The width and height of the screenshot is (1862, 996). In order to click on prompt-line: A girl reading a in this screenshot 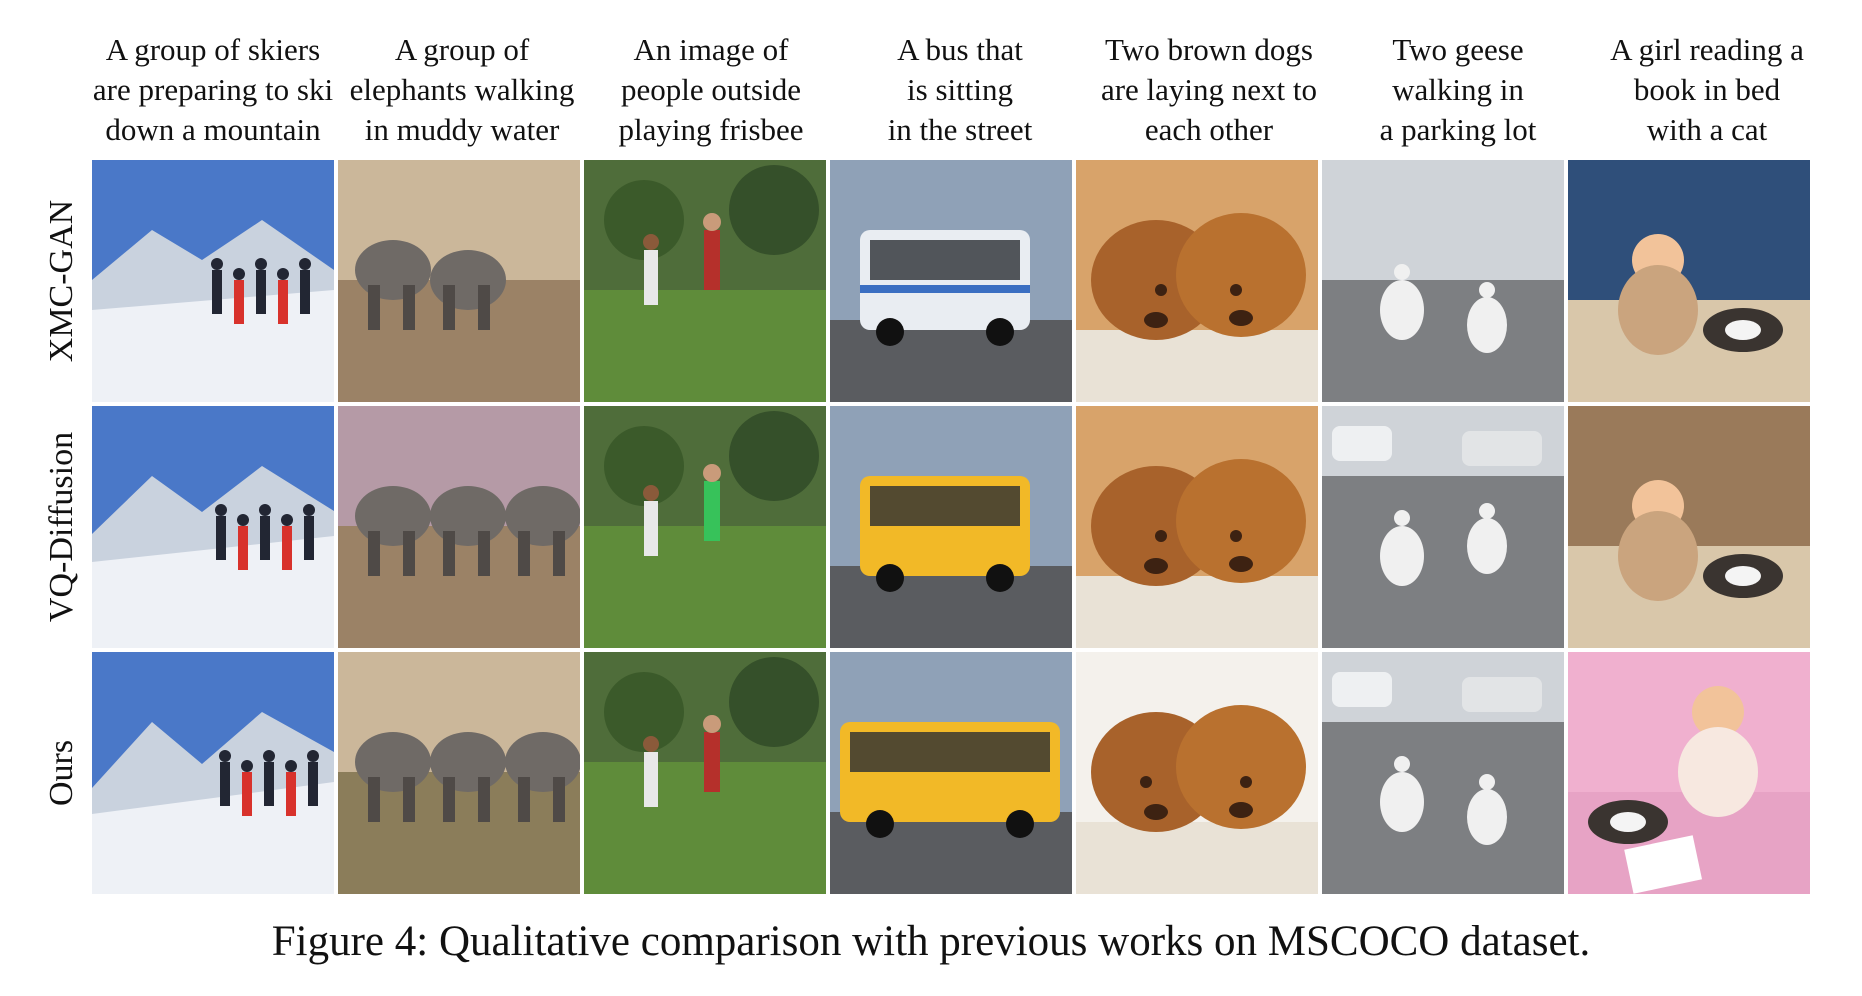, I will do `click(1707, 49)`.